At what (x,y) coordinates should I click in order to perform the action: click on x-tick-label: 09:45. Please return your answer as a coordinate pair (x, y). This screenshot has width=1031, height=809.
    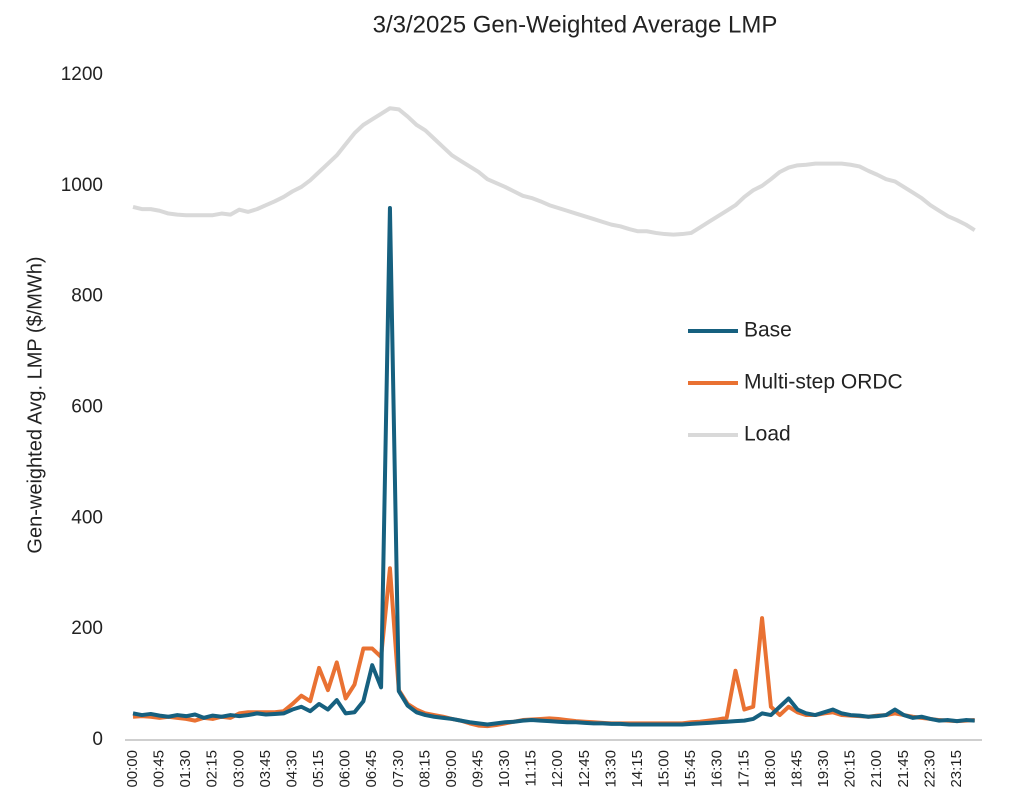
    Looking at the image, I should click on (478, 769).